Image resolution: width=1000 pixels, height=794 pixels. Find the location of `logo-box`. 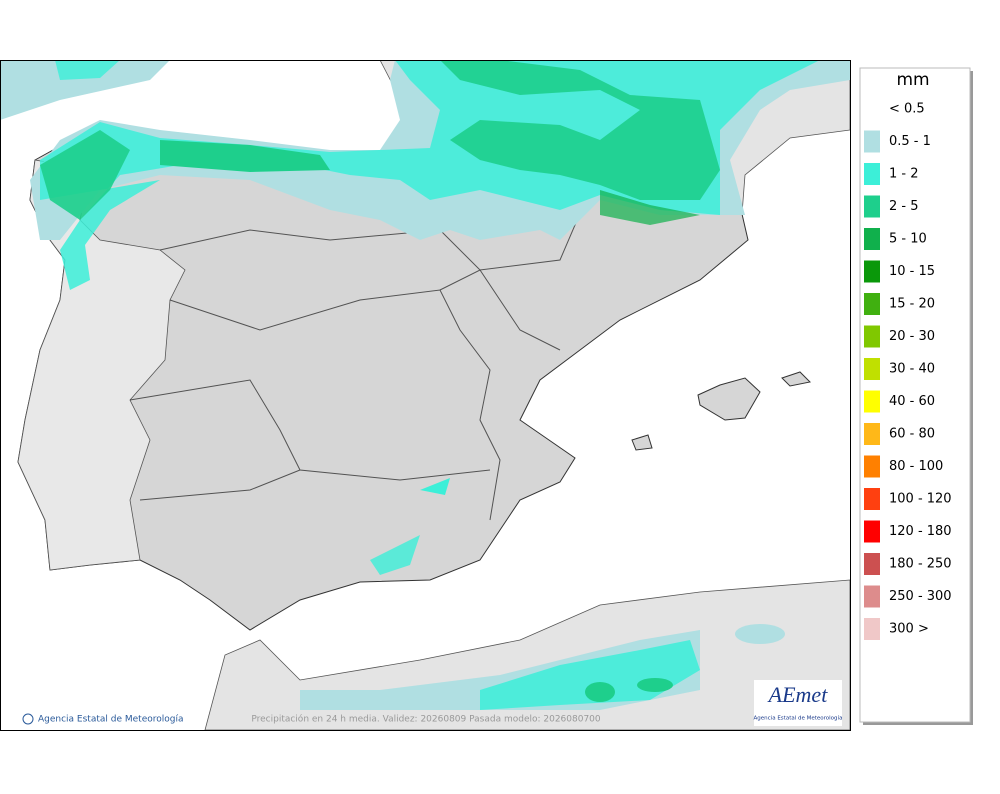

logo-box is located at coordinates (798, 703).